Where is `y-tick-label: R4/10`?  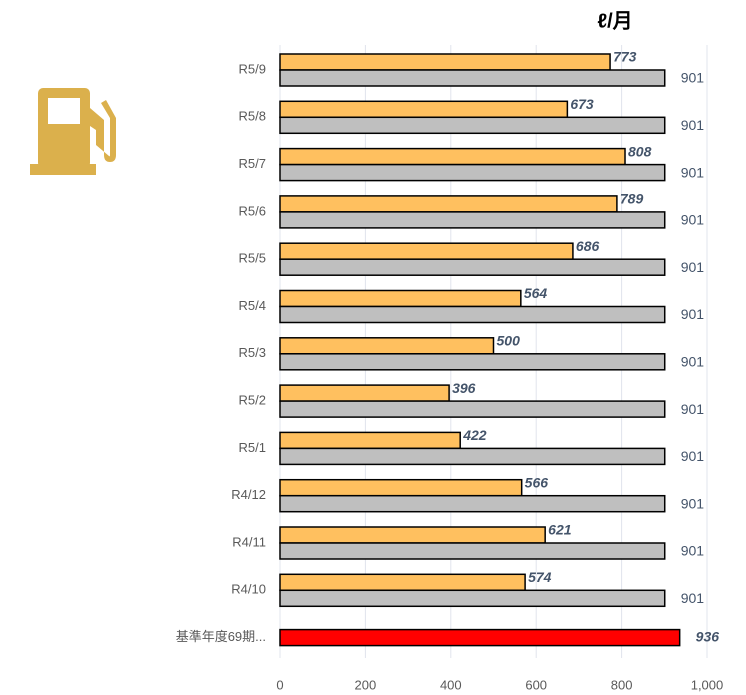
y-tick-label: R4/10 is located at coordinates (248, 589).